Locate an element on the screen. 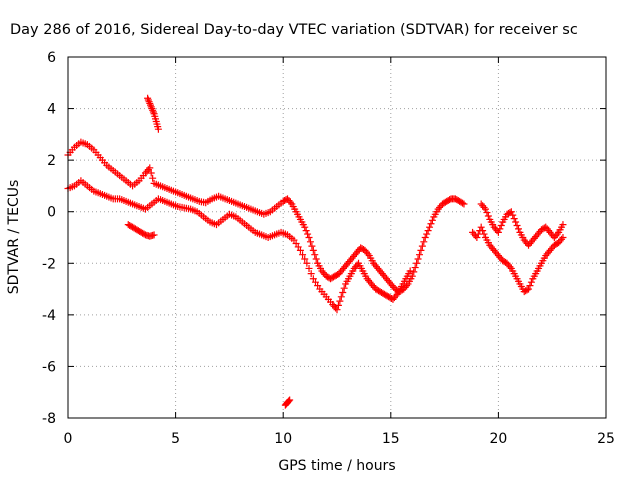  series-evening-trace is located at coordinates (518, 259).